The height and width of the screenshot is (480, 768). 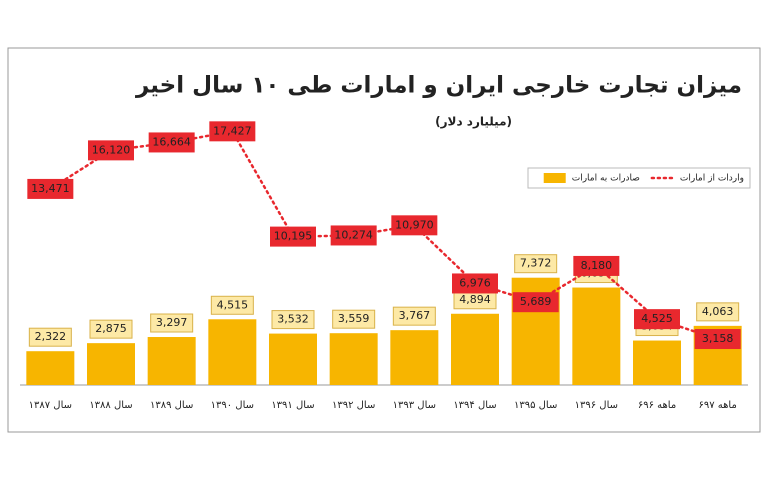 I want to click on x-tick-label: سال ۱۳۹۰, so click(x=232, y=405).